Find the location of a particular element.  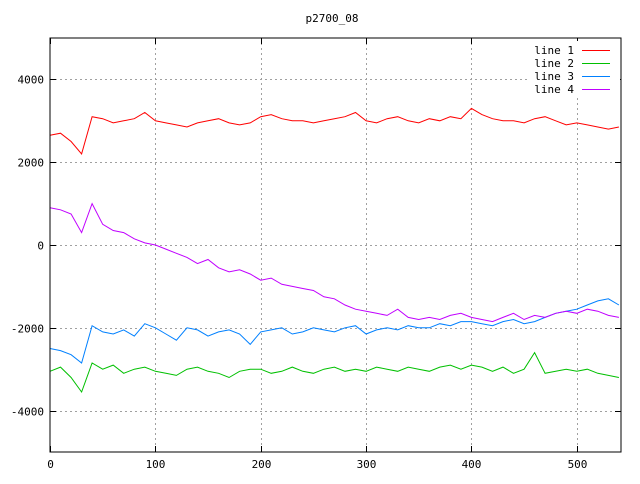

y-tick-label: 0 is located at coordinates (40, 246).